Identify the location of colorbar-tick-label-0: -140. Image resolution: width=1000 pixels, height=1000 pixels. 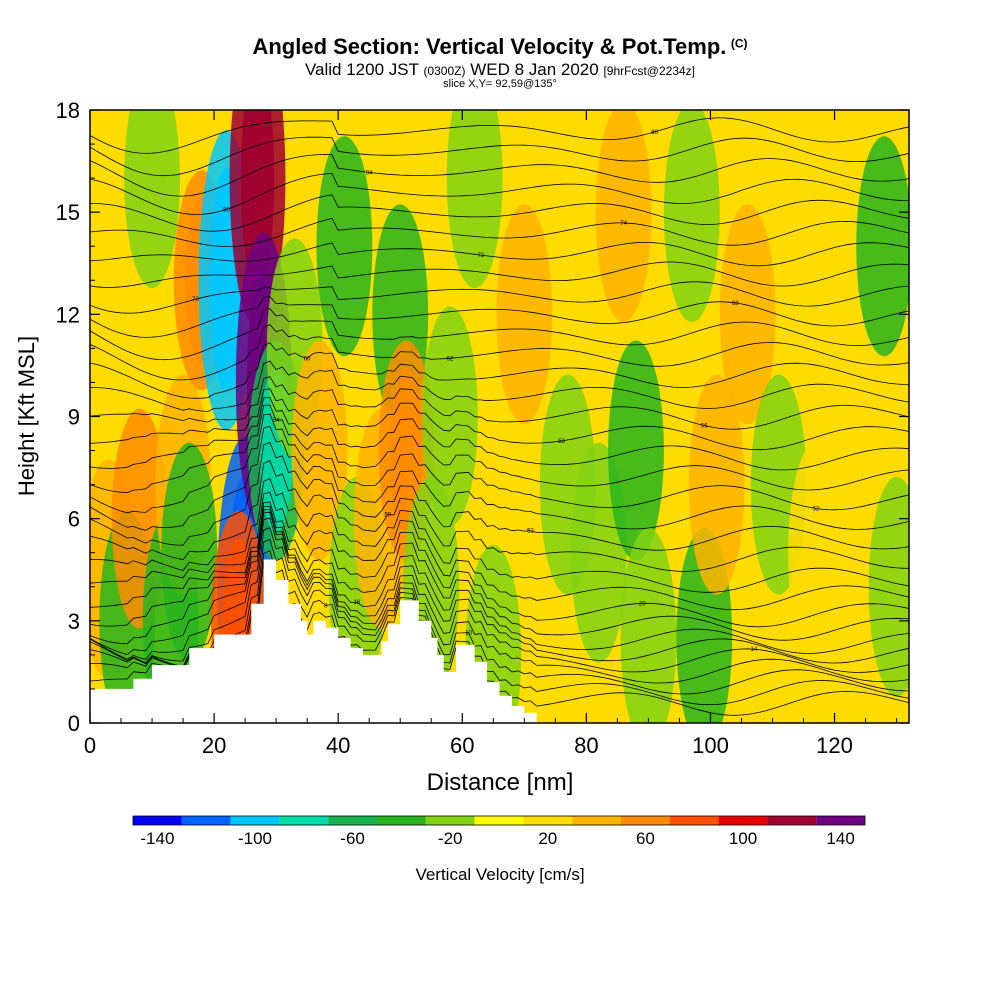
(157, 838).